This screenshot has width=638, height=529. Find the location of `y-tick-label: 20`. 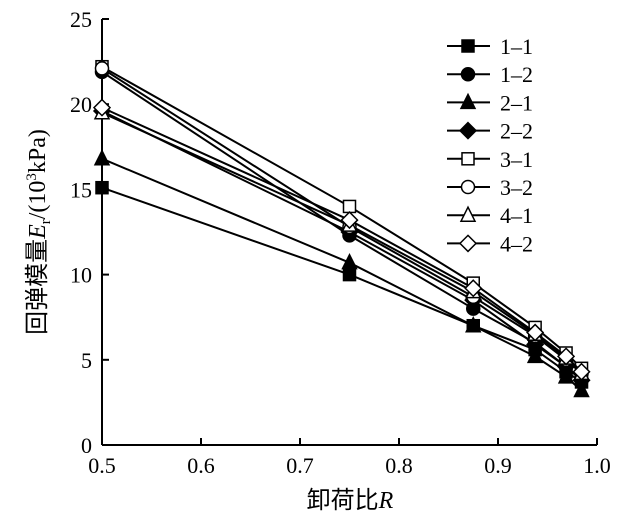

y-tick-label: 20 is located at coordinates (81, 104).